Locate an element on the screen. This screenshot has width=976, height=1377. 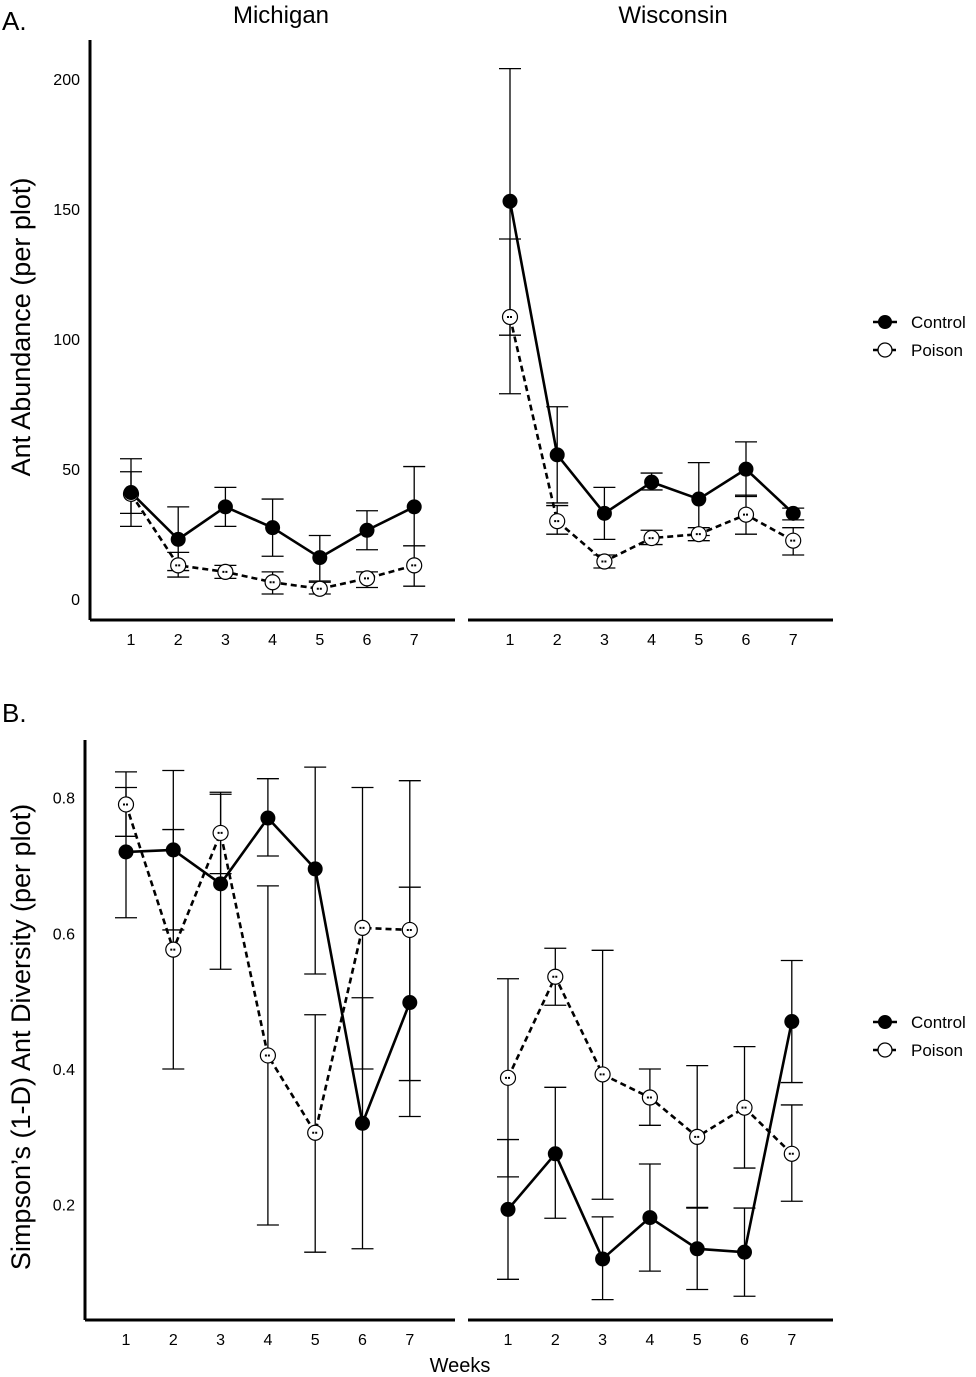
panel-b-facet-1-control-error-bar is located at coordinates (362, 1018).